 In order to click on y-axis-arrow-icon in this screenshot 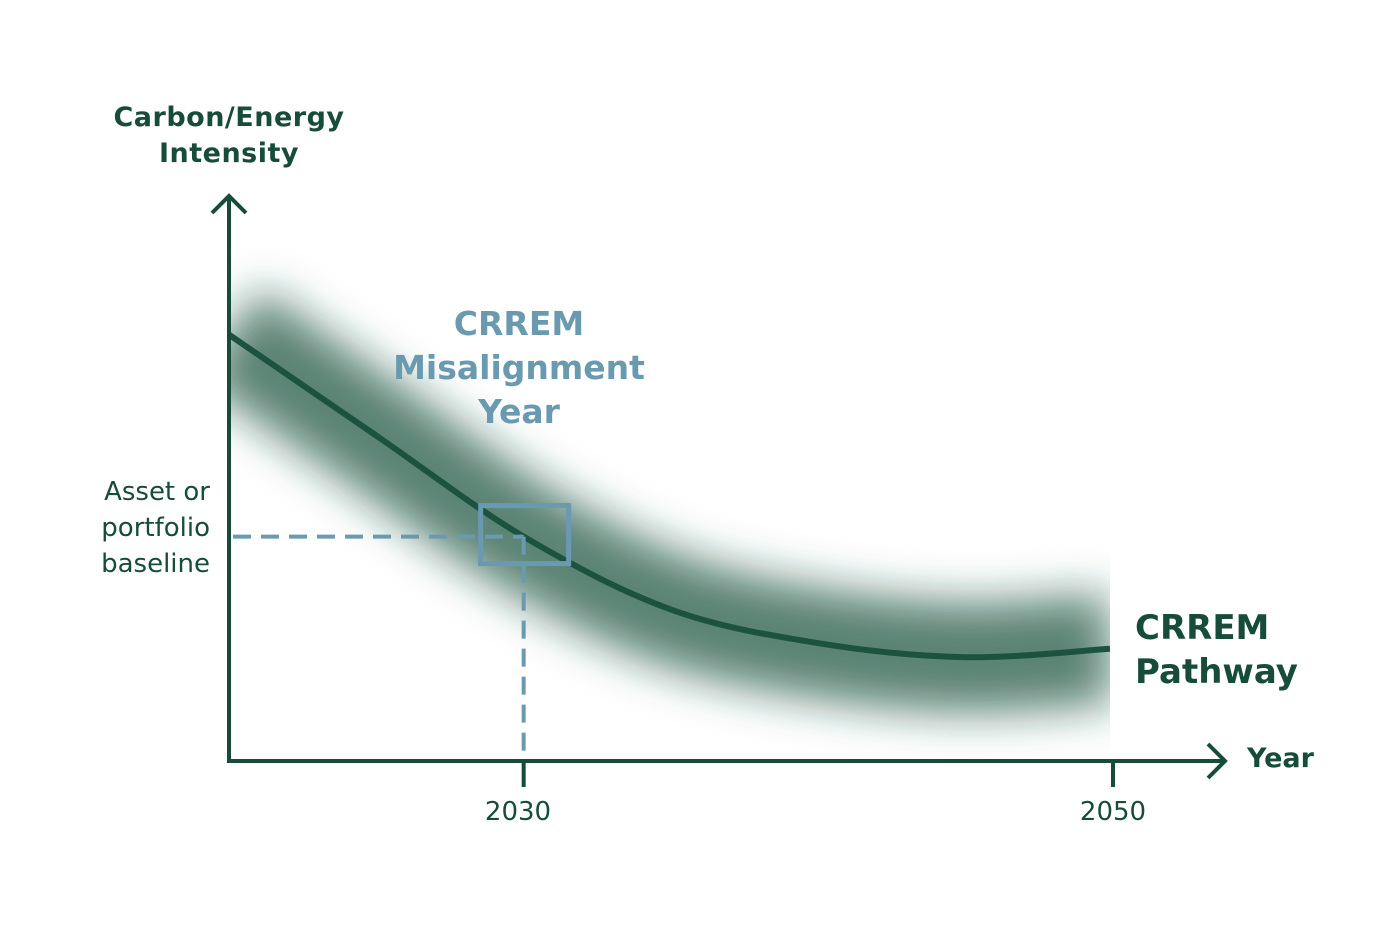, I will do `click(229, 204)`.